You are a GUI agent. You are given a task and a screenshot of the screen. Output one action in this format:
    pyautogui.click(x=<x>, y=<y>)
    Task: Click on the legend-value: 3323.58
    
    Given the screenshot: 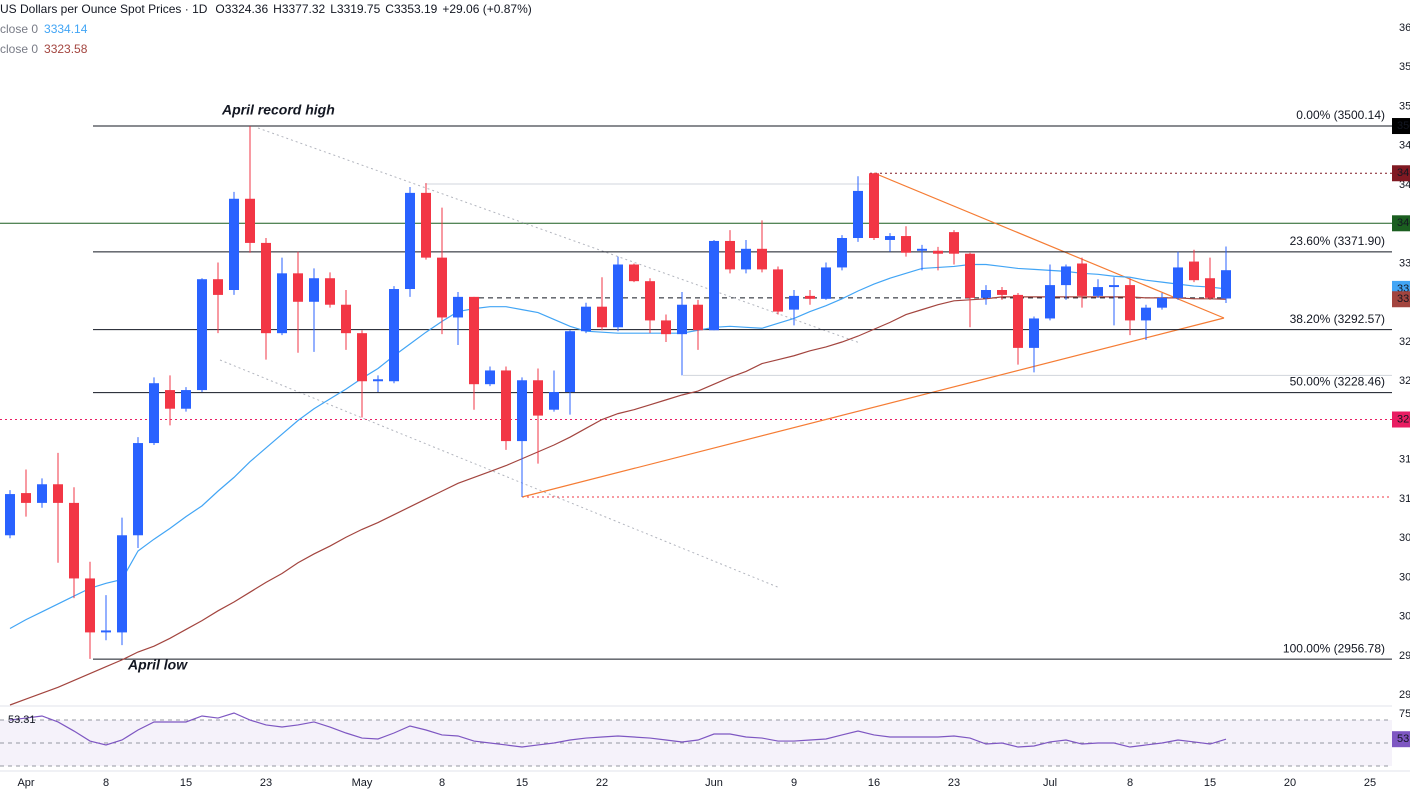 What is the action you would take?
    pyautogui.click(x=66, y=49)
    